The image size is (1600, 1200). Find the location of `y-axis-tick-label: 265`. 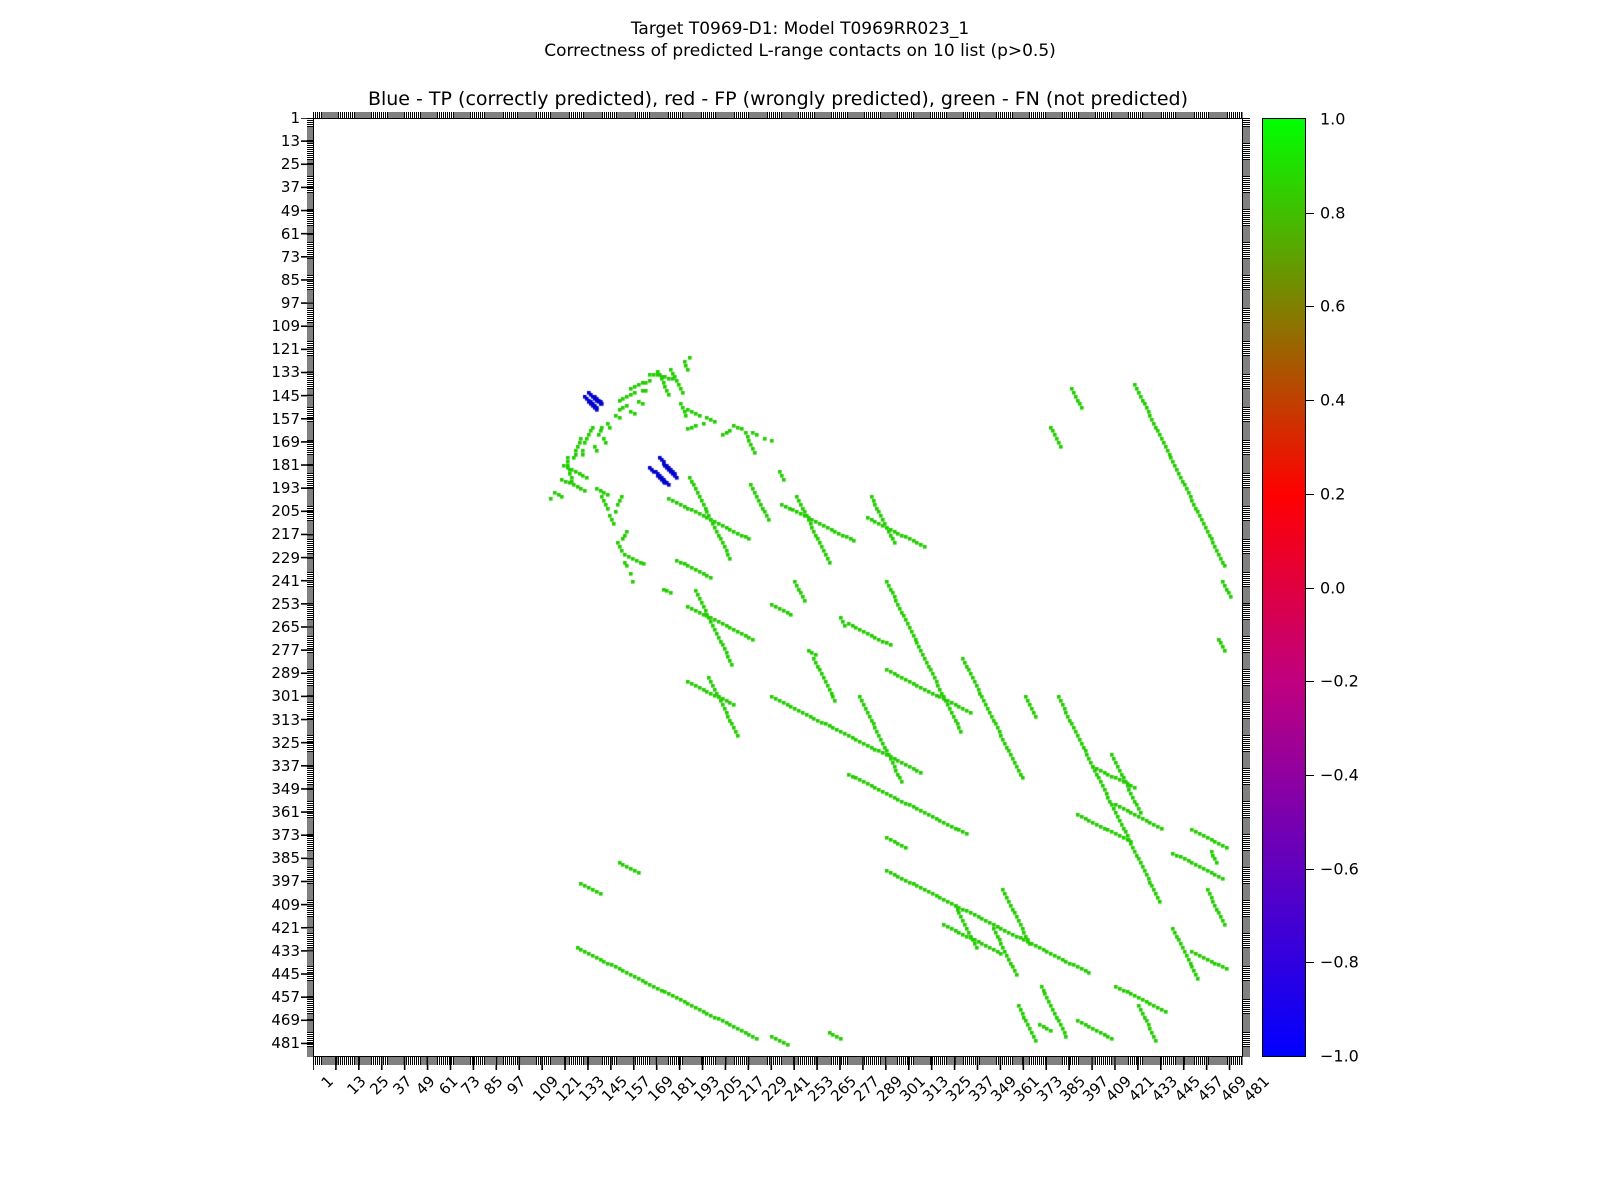

y-axis-tick-label: 265 is located at coordinates (285, 626).